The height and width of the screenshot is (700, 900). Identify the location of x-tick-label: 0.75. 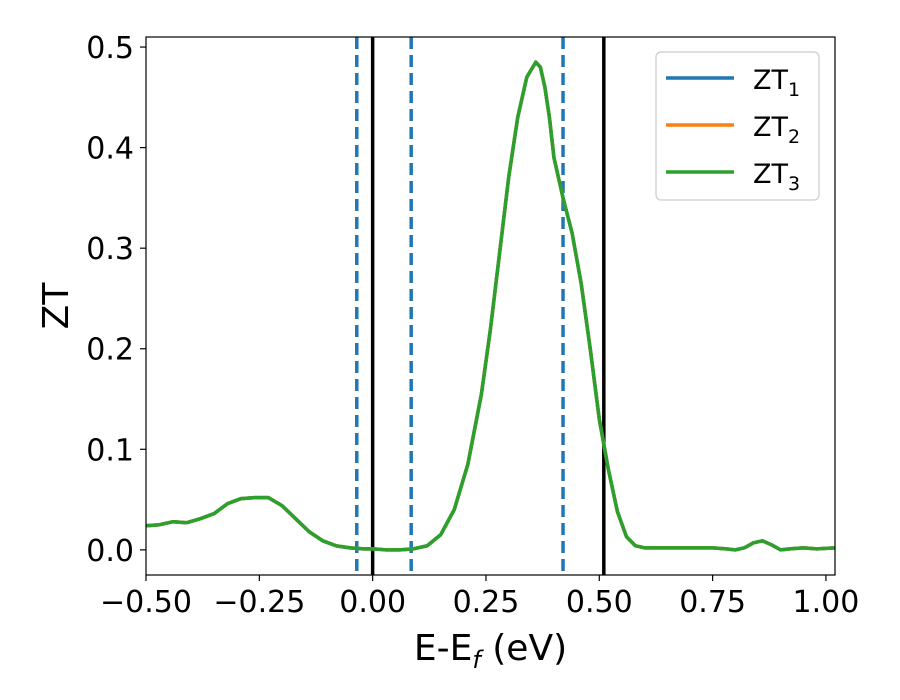
(712, 602).